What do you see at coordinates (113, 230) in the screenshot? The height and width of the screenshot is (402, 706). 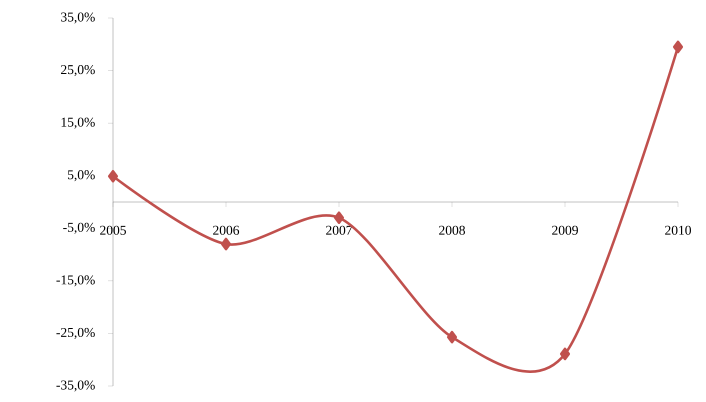 I see `x-tick-label: 2005` at bounding box center [113, 230].